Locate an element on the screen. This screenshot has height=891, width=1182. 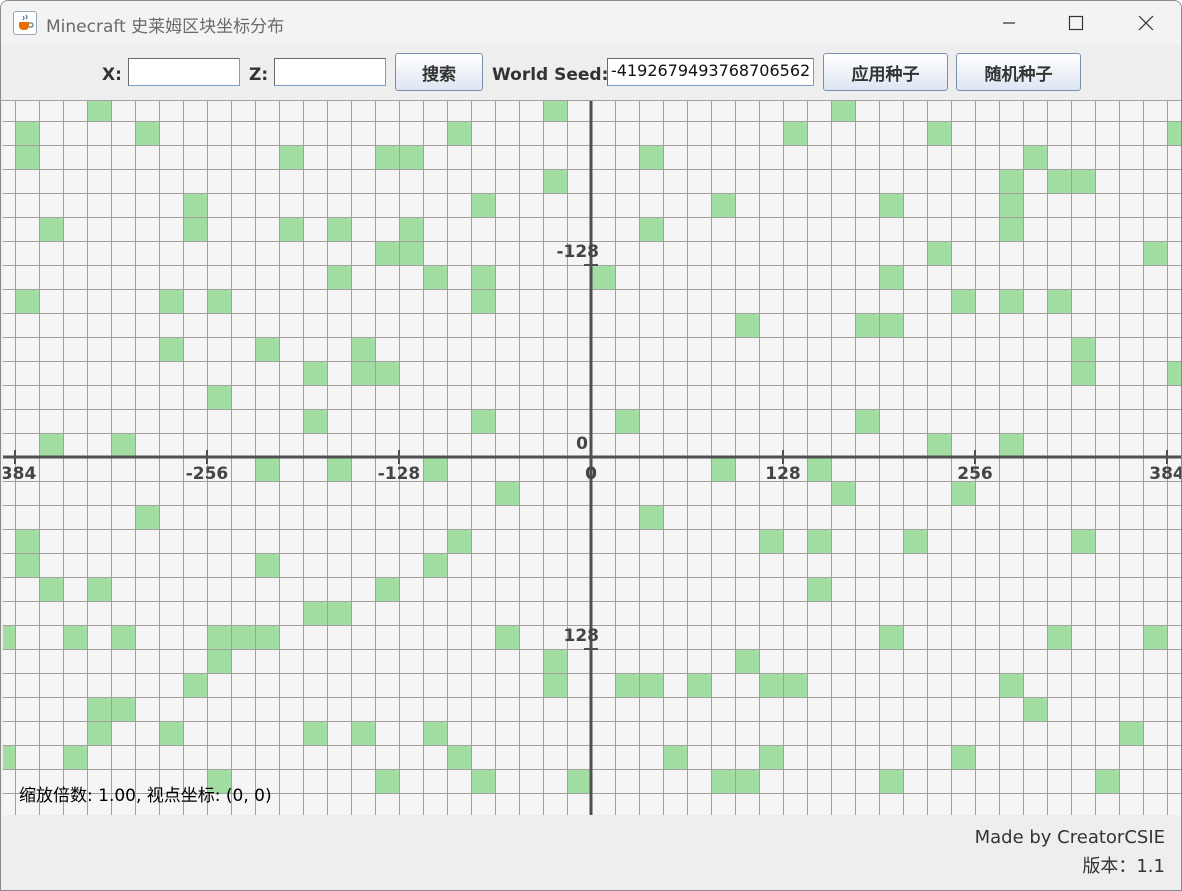
seed-label: World Seed: is located at coordinates (550, 75).